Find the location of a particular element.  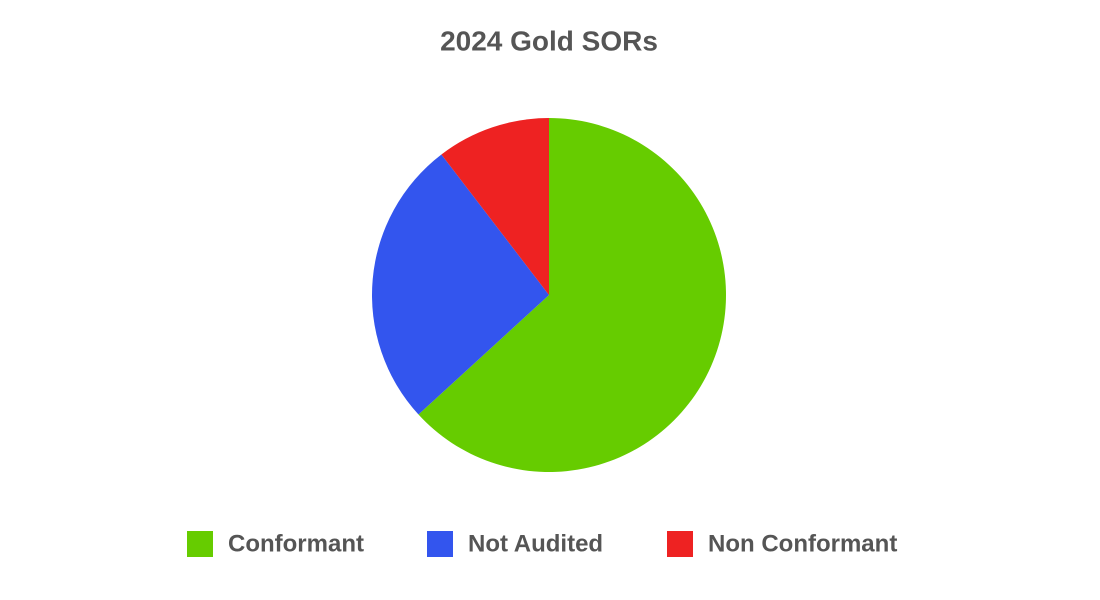

chart-title: 2024 Gold SORs is located at coordinates (549, 40).